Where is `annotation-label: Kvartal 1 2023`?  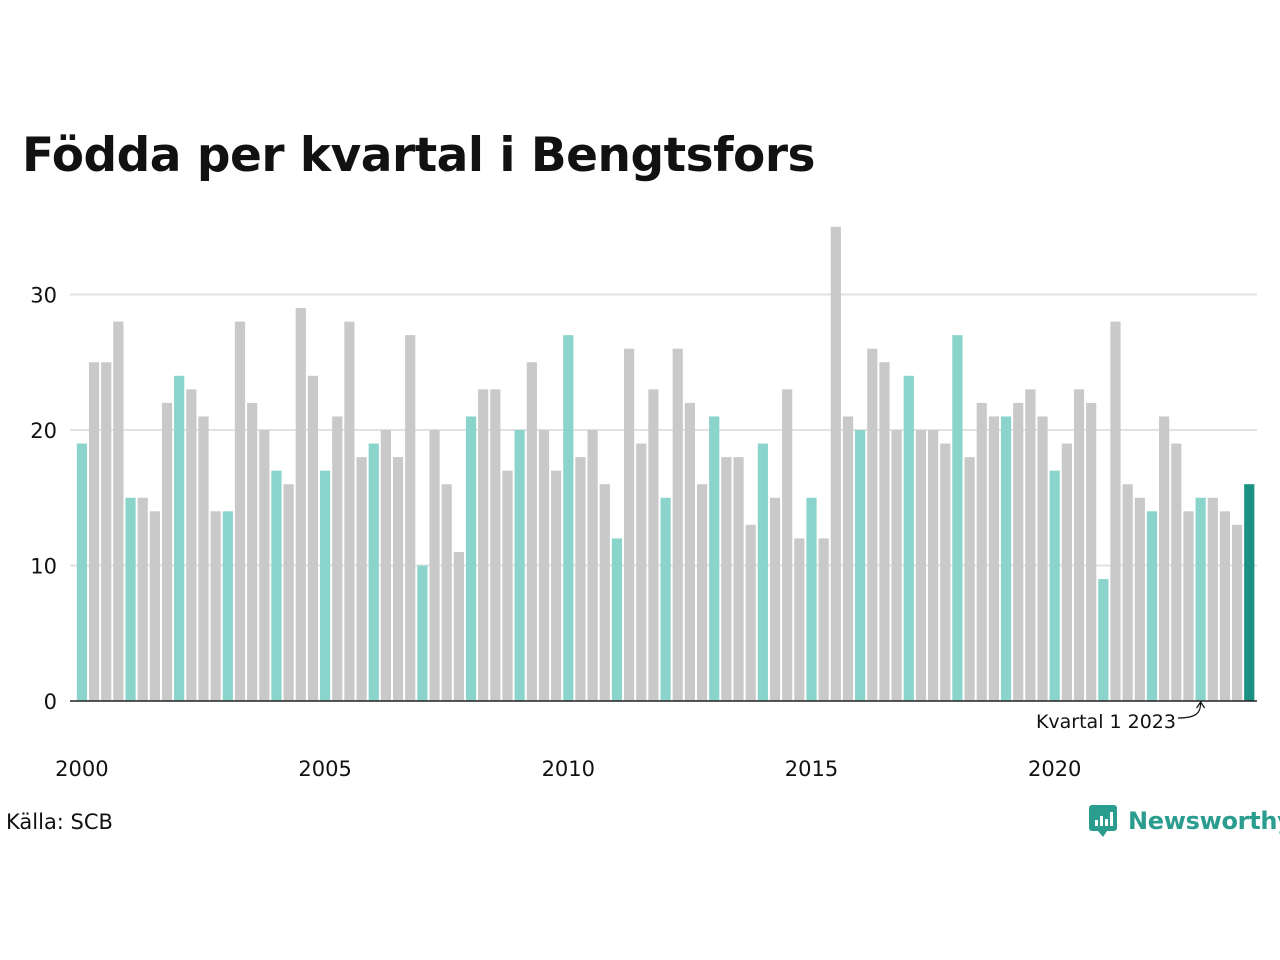
annotation-label: Kvartal 1 2023 is located at coordinates (1106, 722).